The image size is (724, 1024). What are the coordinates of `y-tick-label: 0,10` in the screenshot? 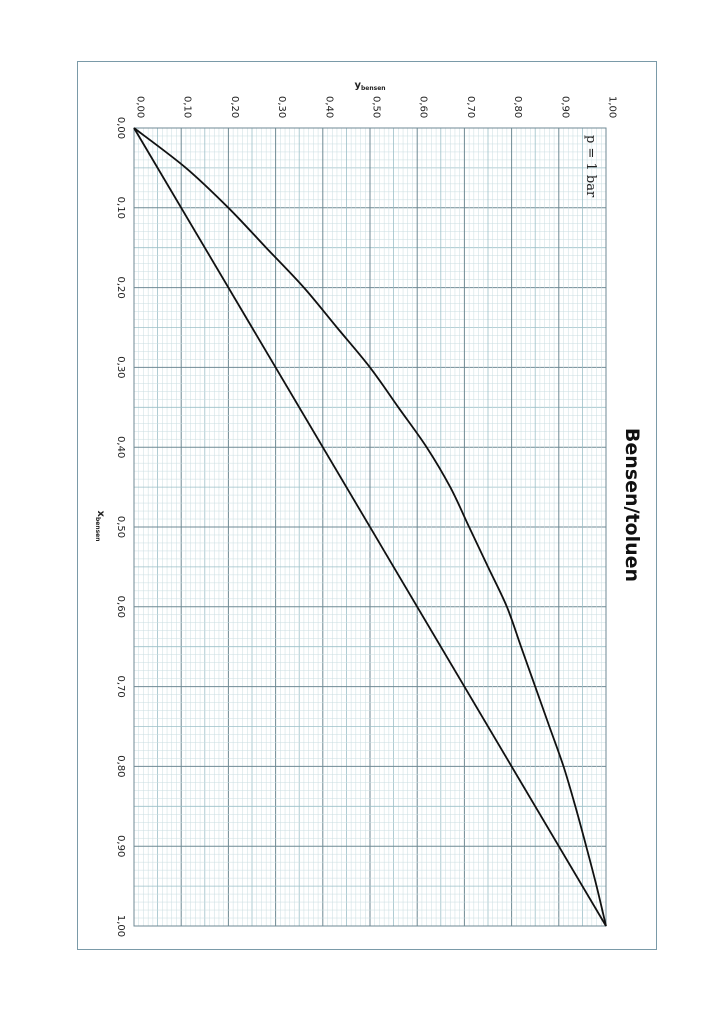 It's located at (187, 107).